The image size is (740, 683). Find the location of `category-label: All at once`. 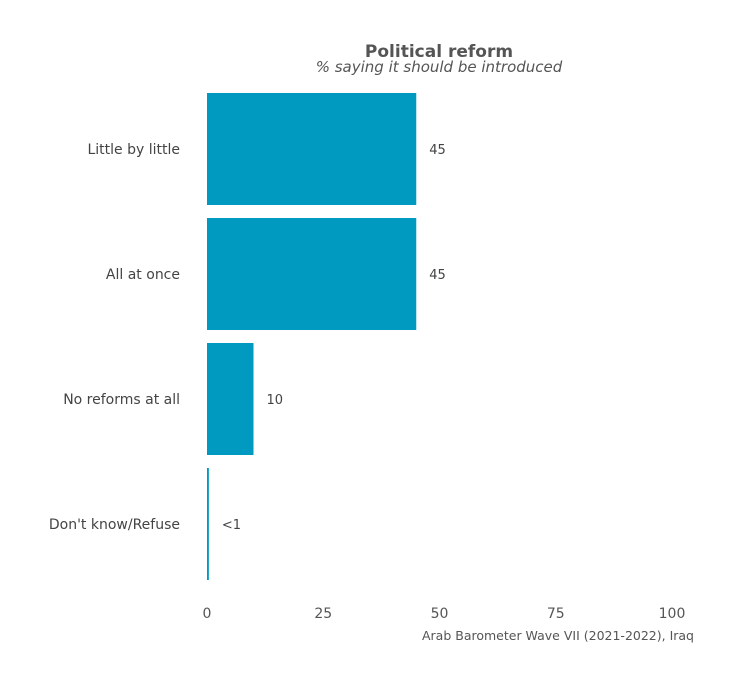

category-label: All at once is located at coordinates (143, 275).